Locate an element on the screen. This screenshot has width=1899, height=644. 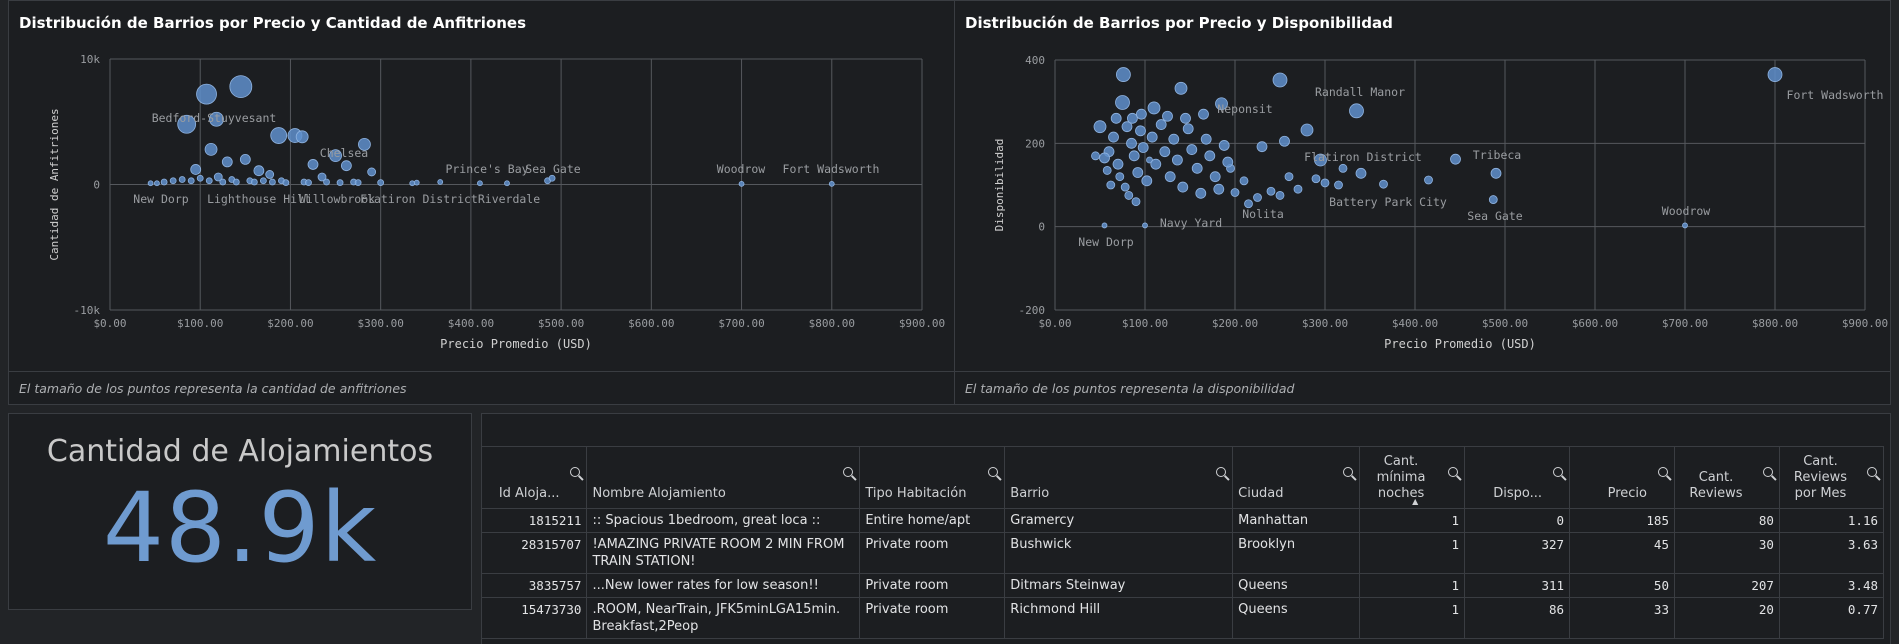
sort-ascending-icon: ▲ is located at coordinates (1415, 501).